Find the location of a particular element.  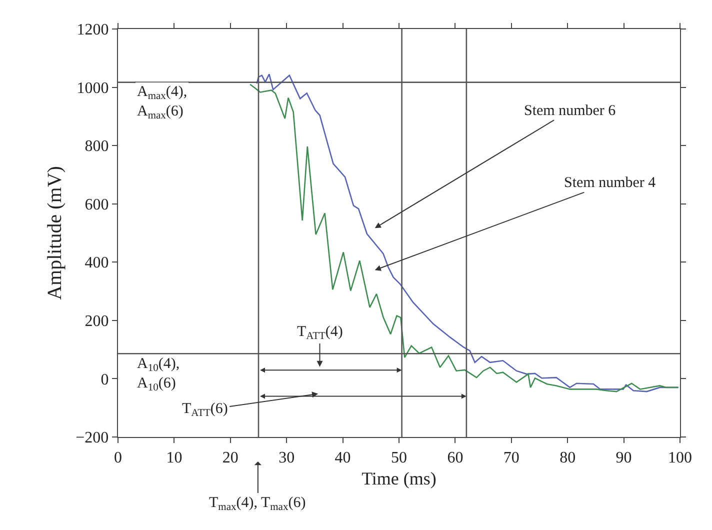

y-tick-label: 400 is located at coordinates (96, 263).